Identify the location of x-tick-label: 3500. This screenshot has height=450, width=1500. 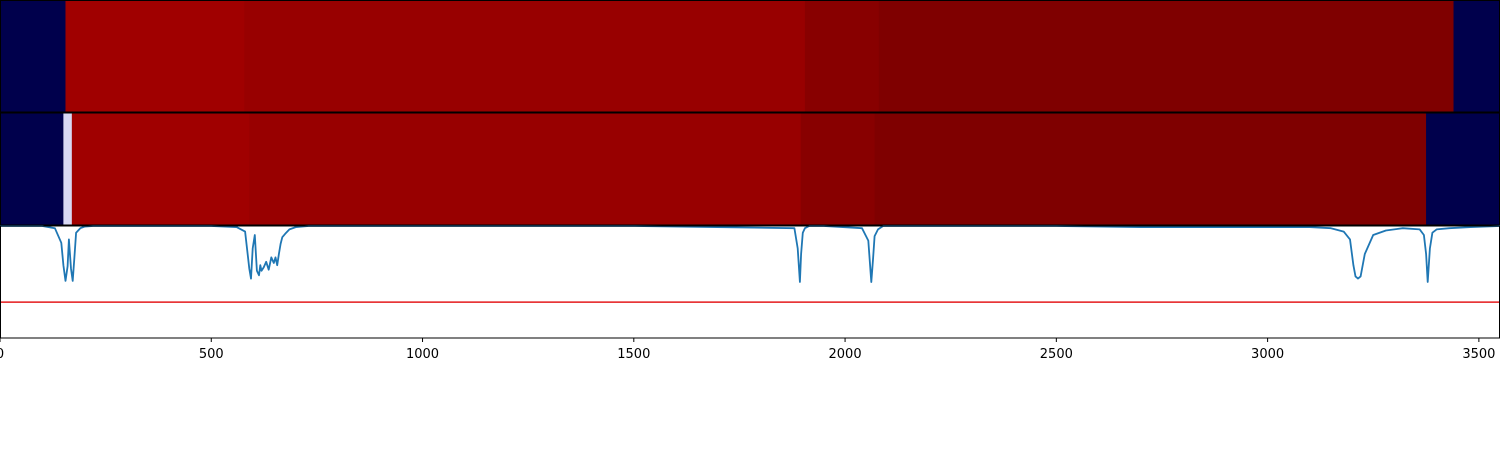
(1478, 354).